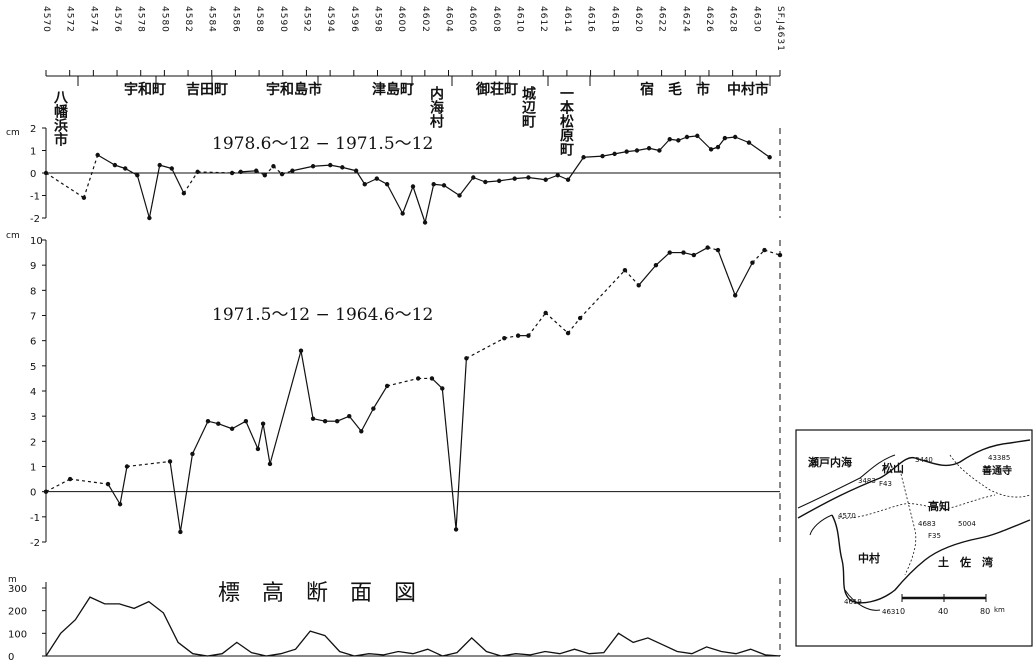 This screenshot has width=1036, height=660. What do you see at coordinates (931, 559) in the screenshot?
I see `inset-south-coast` at bounding box center [931, 559].